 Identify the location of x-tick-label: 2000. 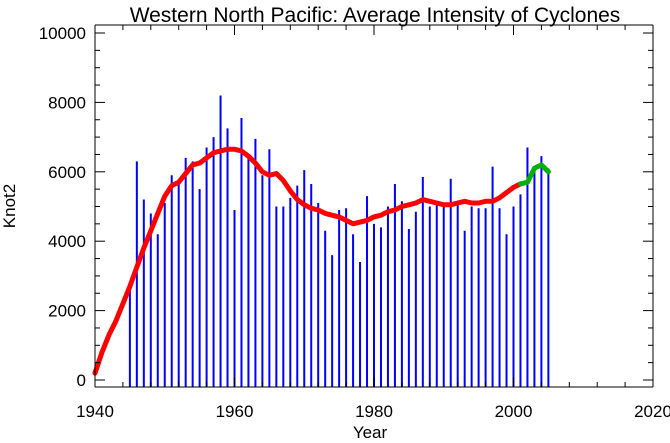
(514, 411).